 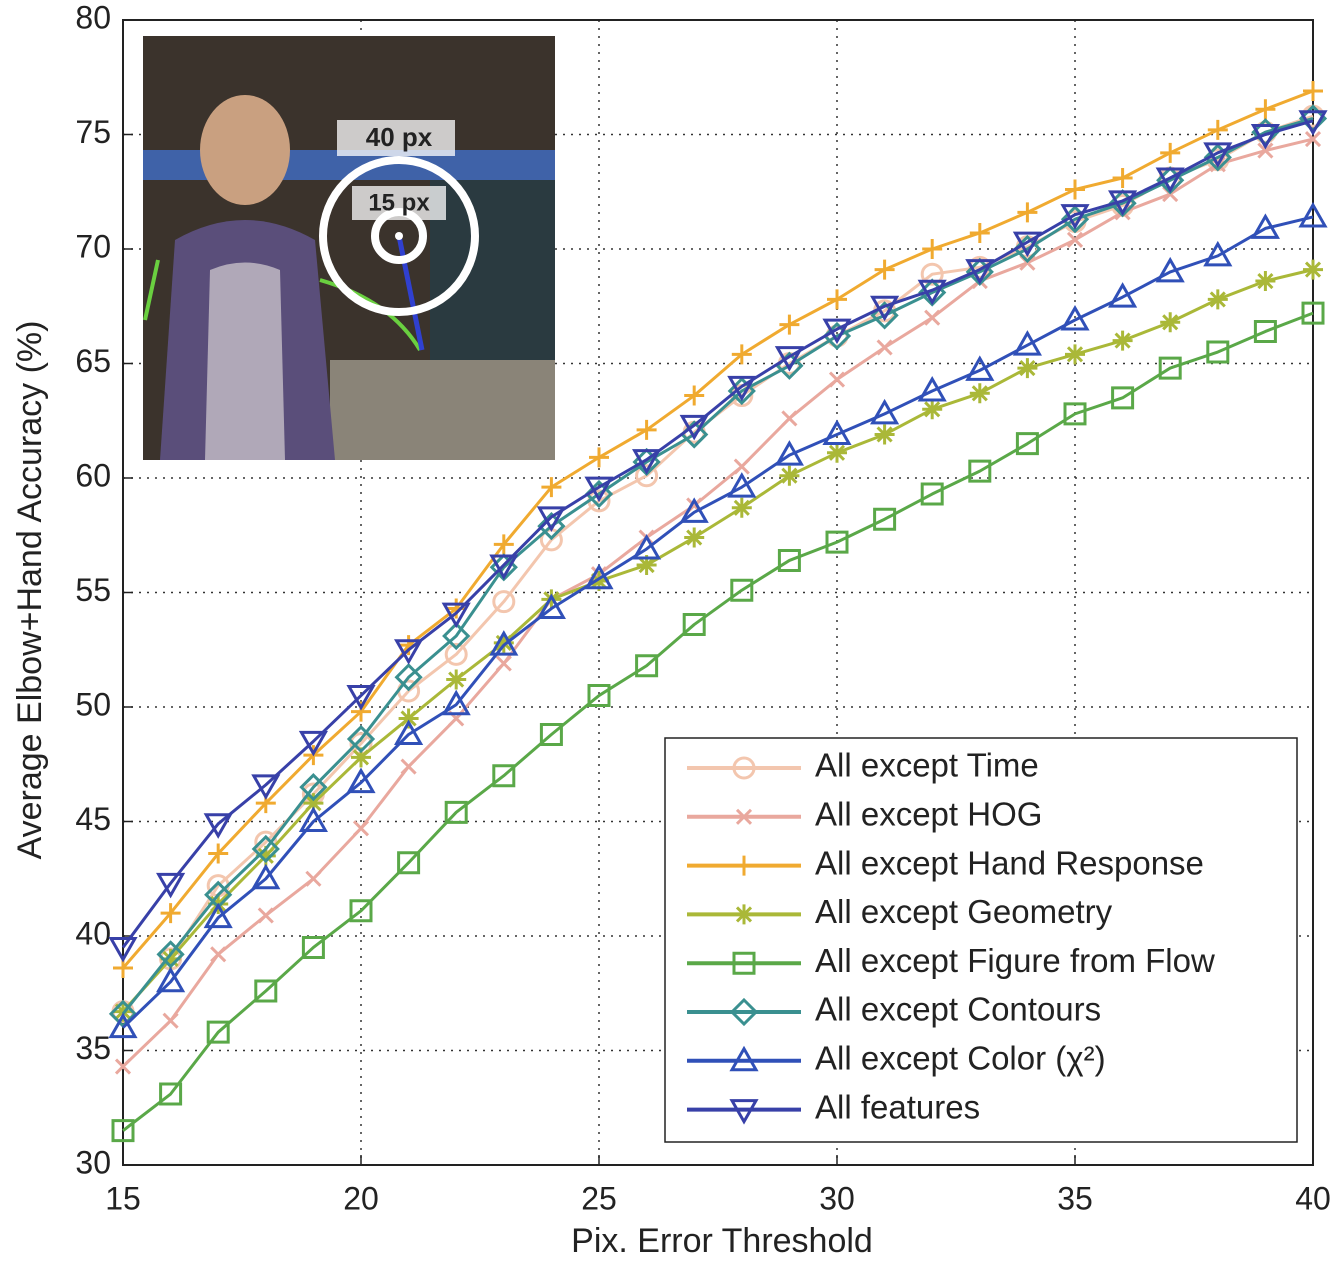 What do you see at coordinates (93, 1048) in the screenshot?
I see `y-tick-label: 35` at bounding box center [93, 1048].